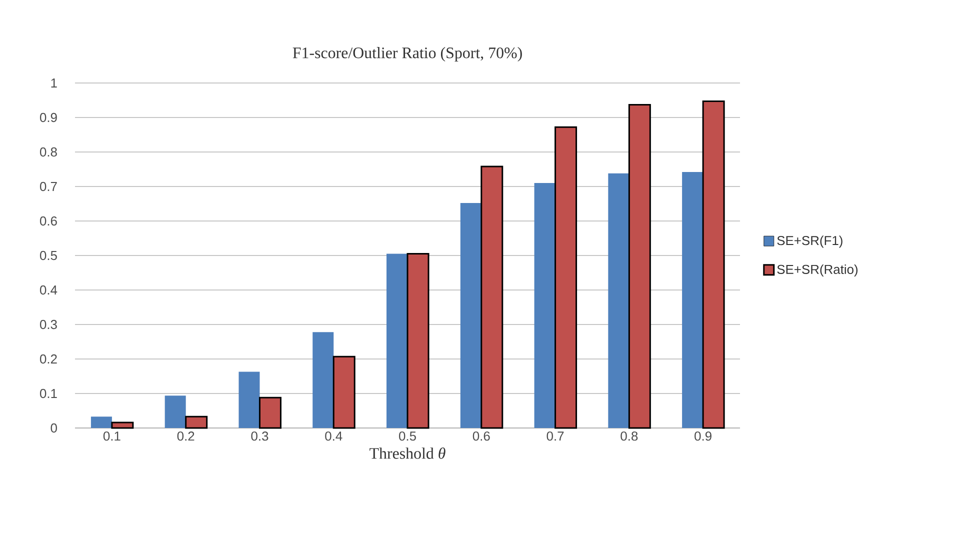 The width and height of the screenshot is (955, 533). What do you see at coordinates (48, 221) in the screenshot?
I see `y-tick-label: 0.6` at bounding box center [48, 221].